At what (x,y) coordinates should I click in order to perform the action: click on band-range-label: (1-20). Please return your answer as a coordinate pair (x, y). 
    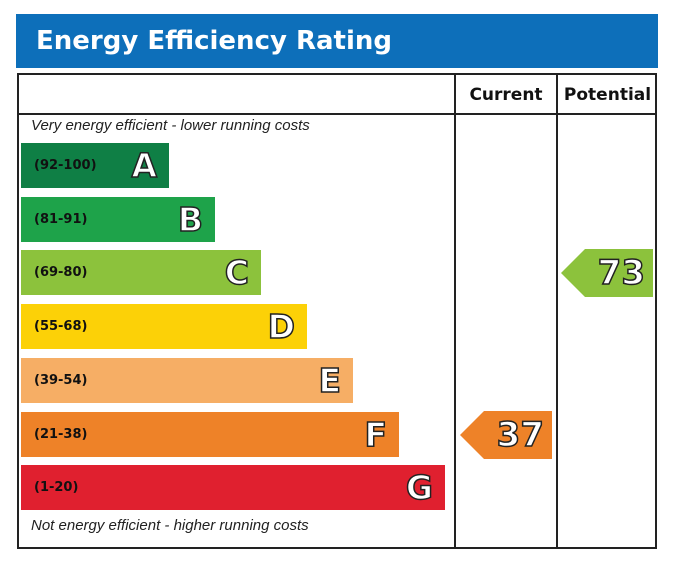
    Looking at the image, I should click on (56, 488).